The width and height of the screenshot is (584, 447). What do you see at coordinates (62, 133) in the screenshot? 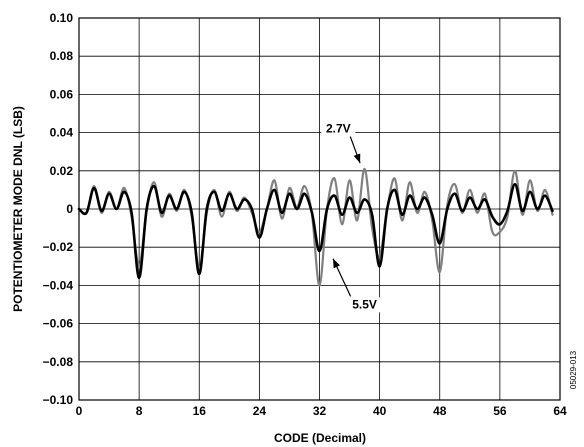
I see `y-tick-label: 0.04` at bounding box center [62, 133].